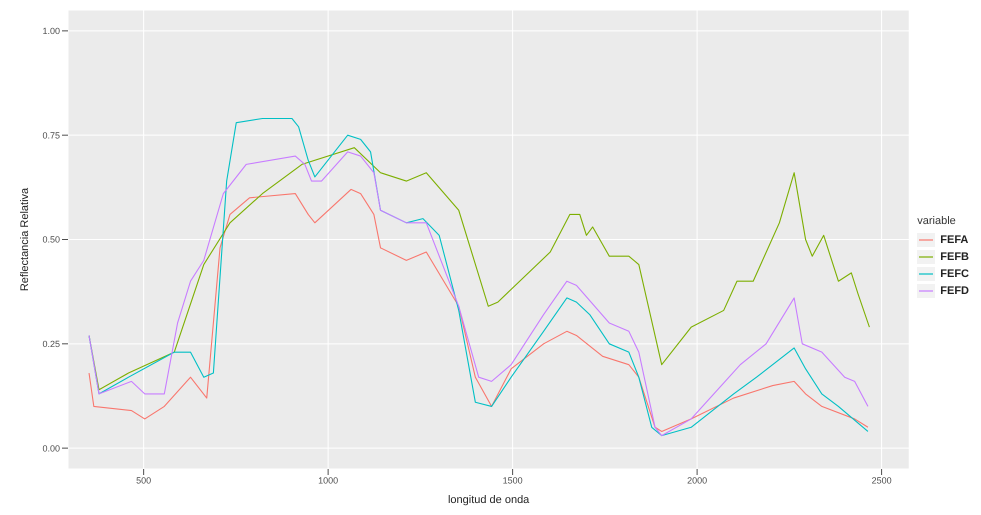  I want to click on x-tick-label: 2500, so click(882, 480).